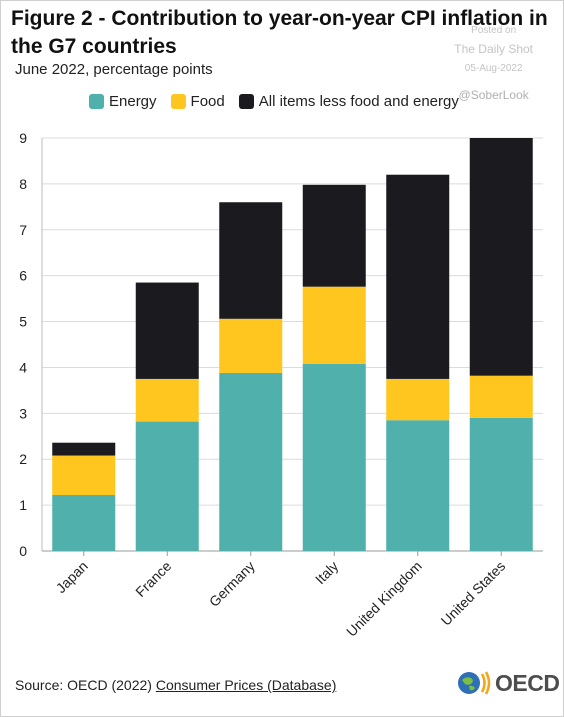  I want to click on source-prefix: Source: OECD (2022), so click(85, 685).